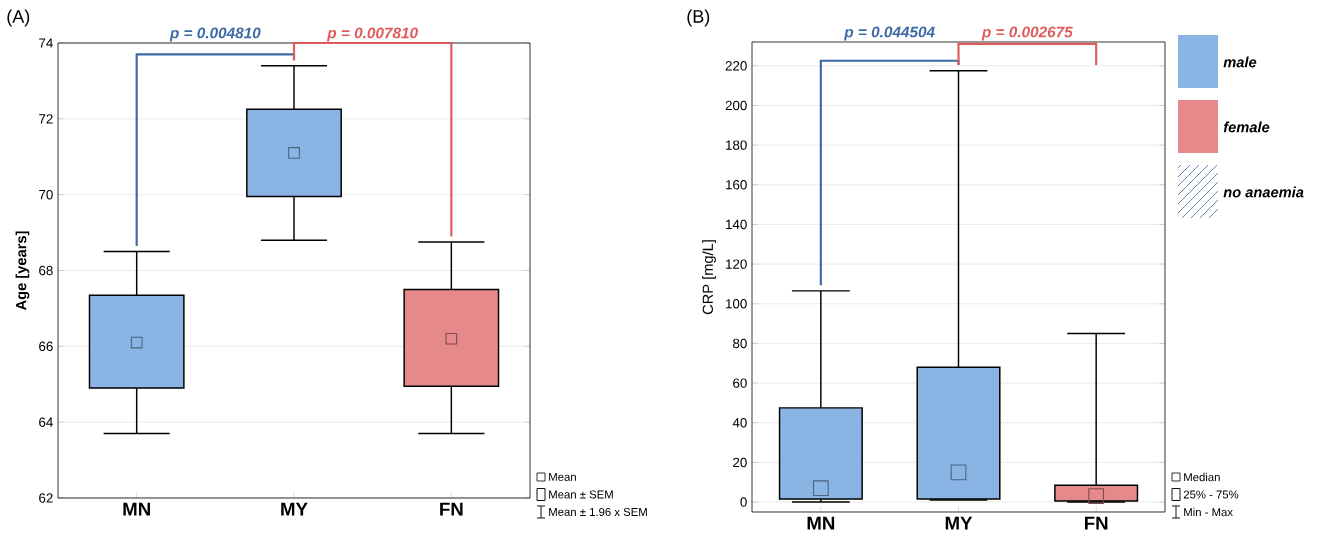 This screenshot has height=534, width=1324. Describe the element at coordinates (740, 383) in the screenshot. I see `y-tick-label: 60` at that location.